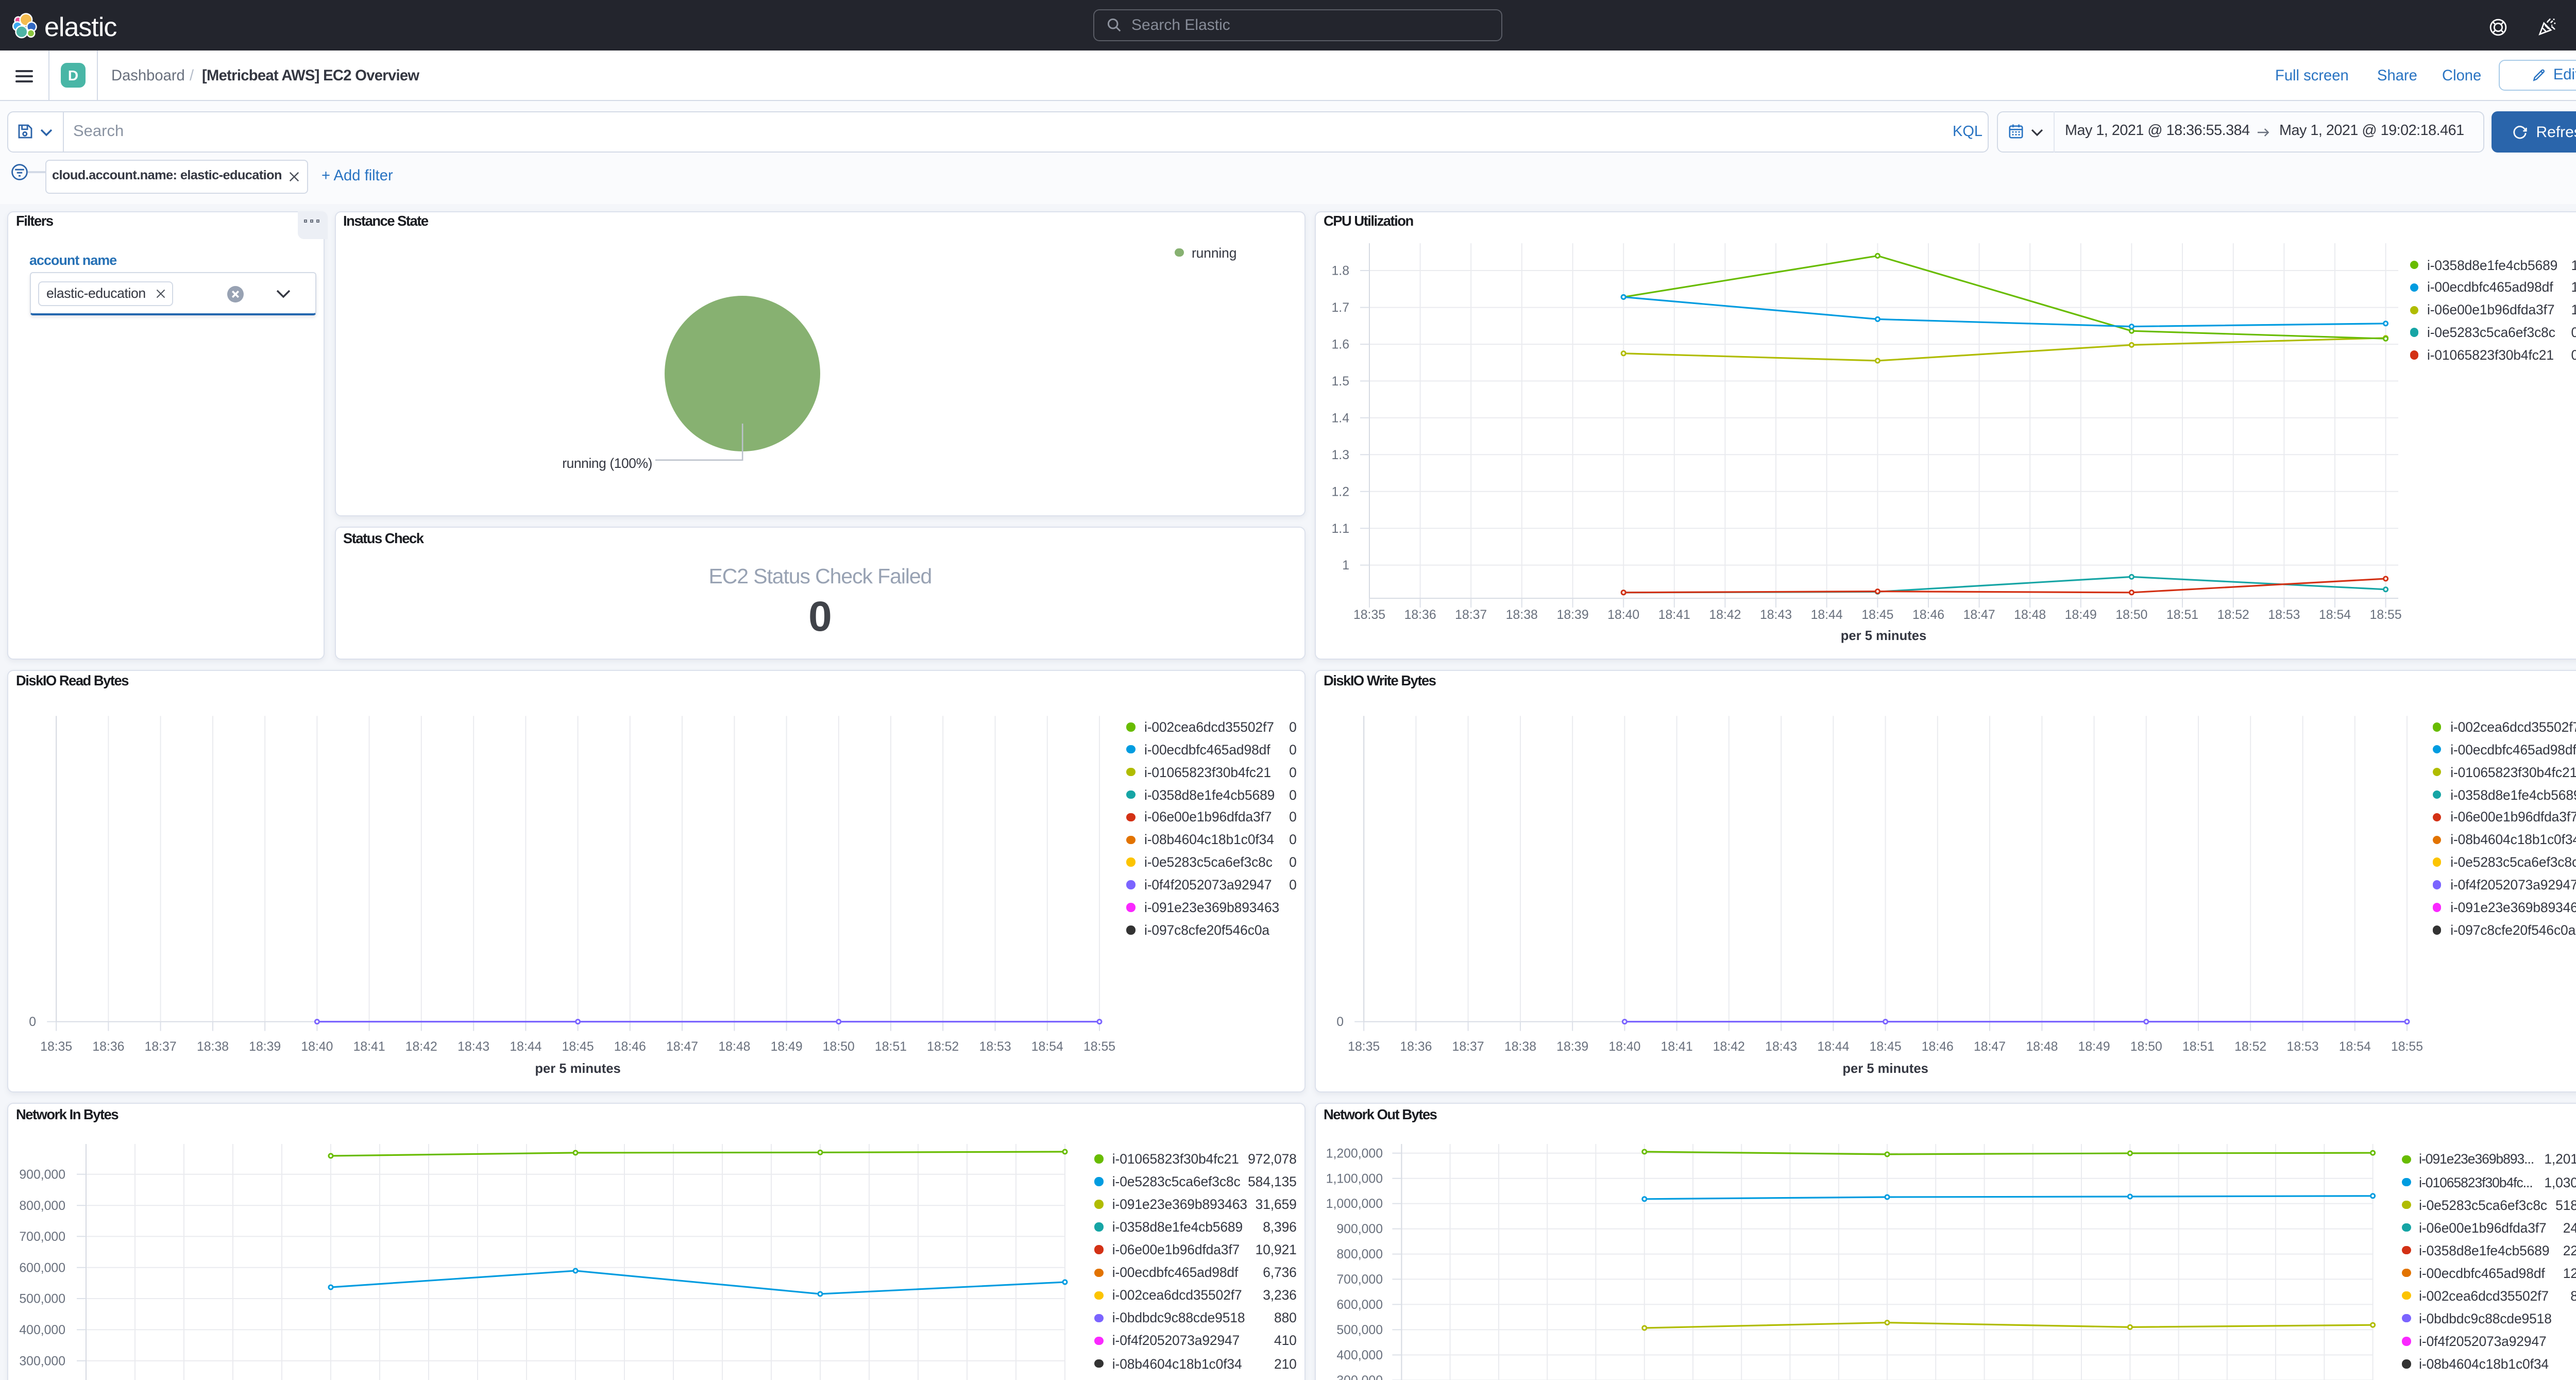  What do you see at coordinates (1345, 566) in the screenshot?
I see `svg-text: 1` at bounding box center [1345, 566].